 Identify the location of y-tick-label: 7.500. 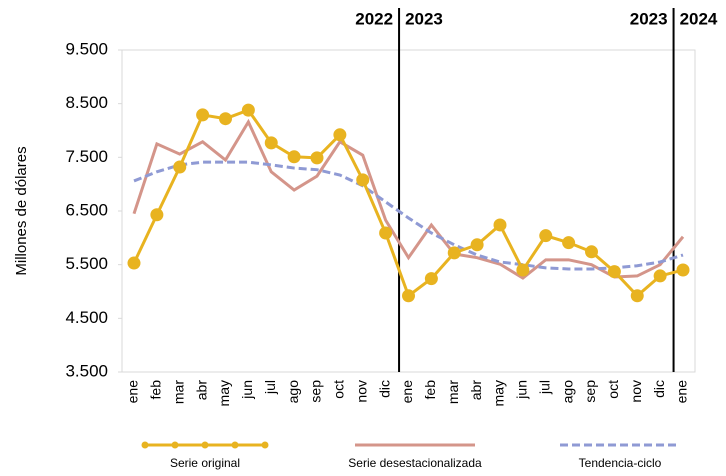
(86, 156).